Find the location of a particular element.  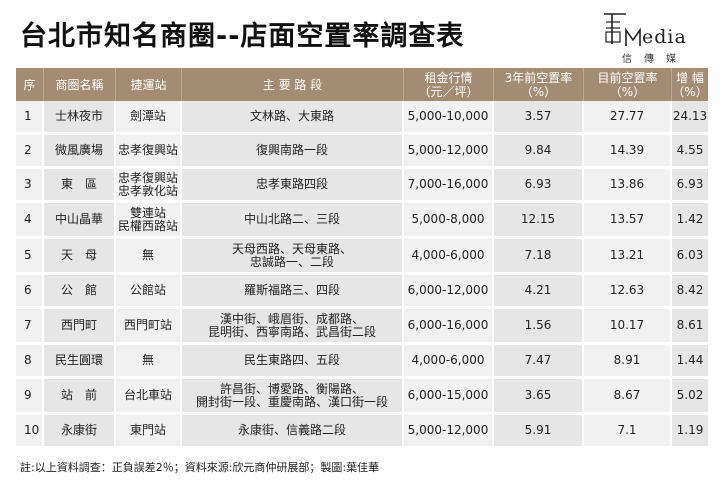

row-mrt-station: 公館站 is located at coordinates (149, 290).